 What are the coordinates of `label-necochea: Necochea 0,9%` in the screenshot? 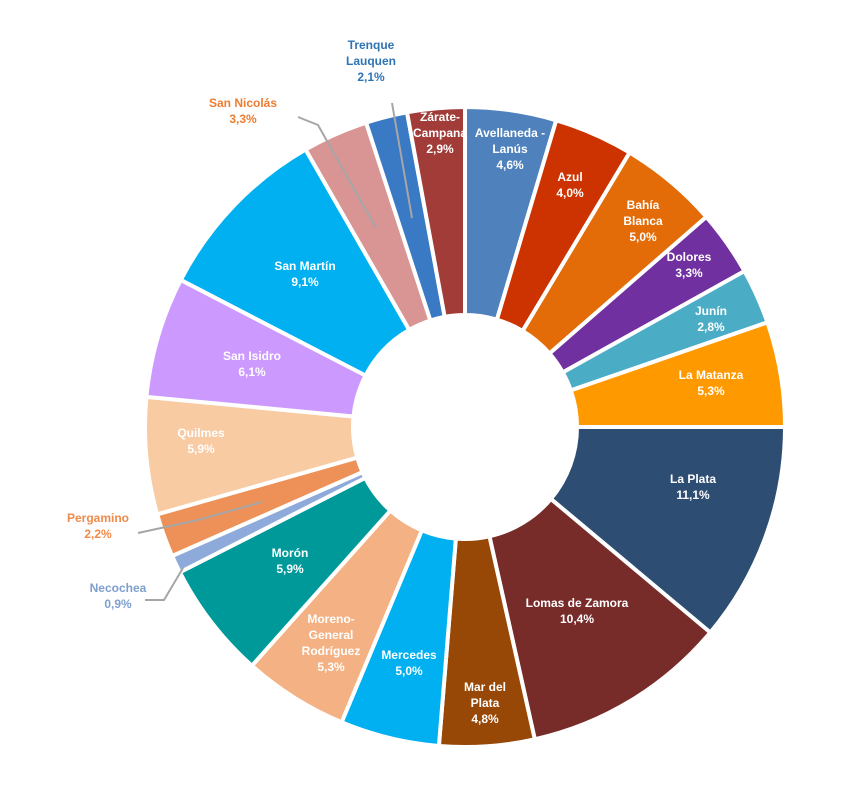 It's located at (118, 596).